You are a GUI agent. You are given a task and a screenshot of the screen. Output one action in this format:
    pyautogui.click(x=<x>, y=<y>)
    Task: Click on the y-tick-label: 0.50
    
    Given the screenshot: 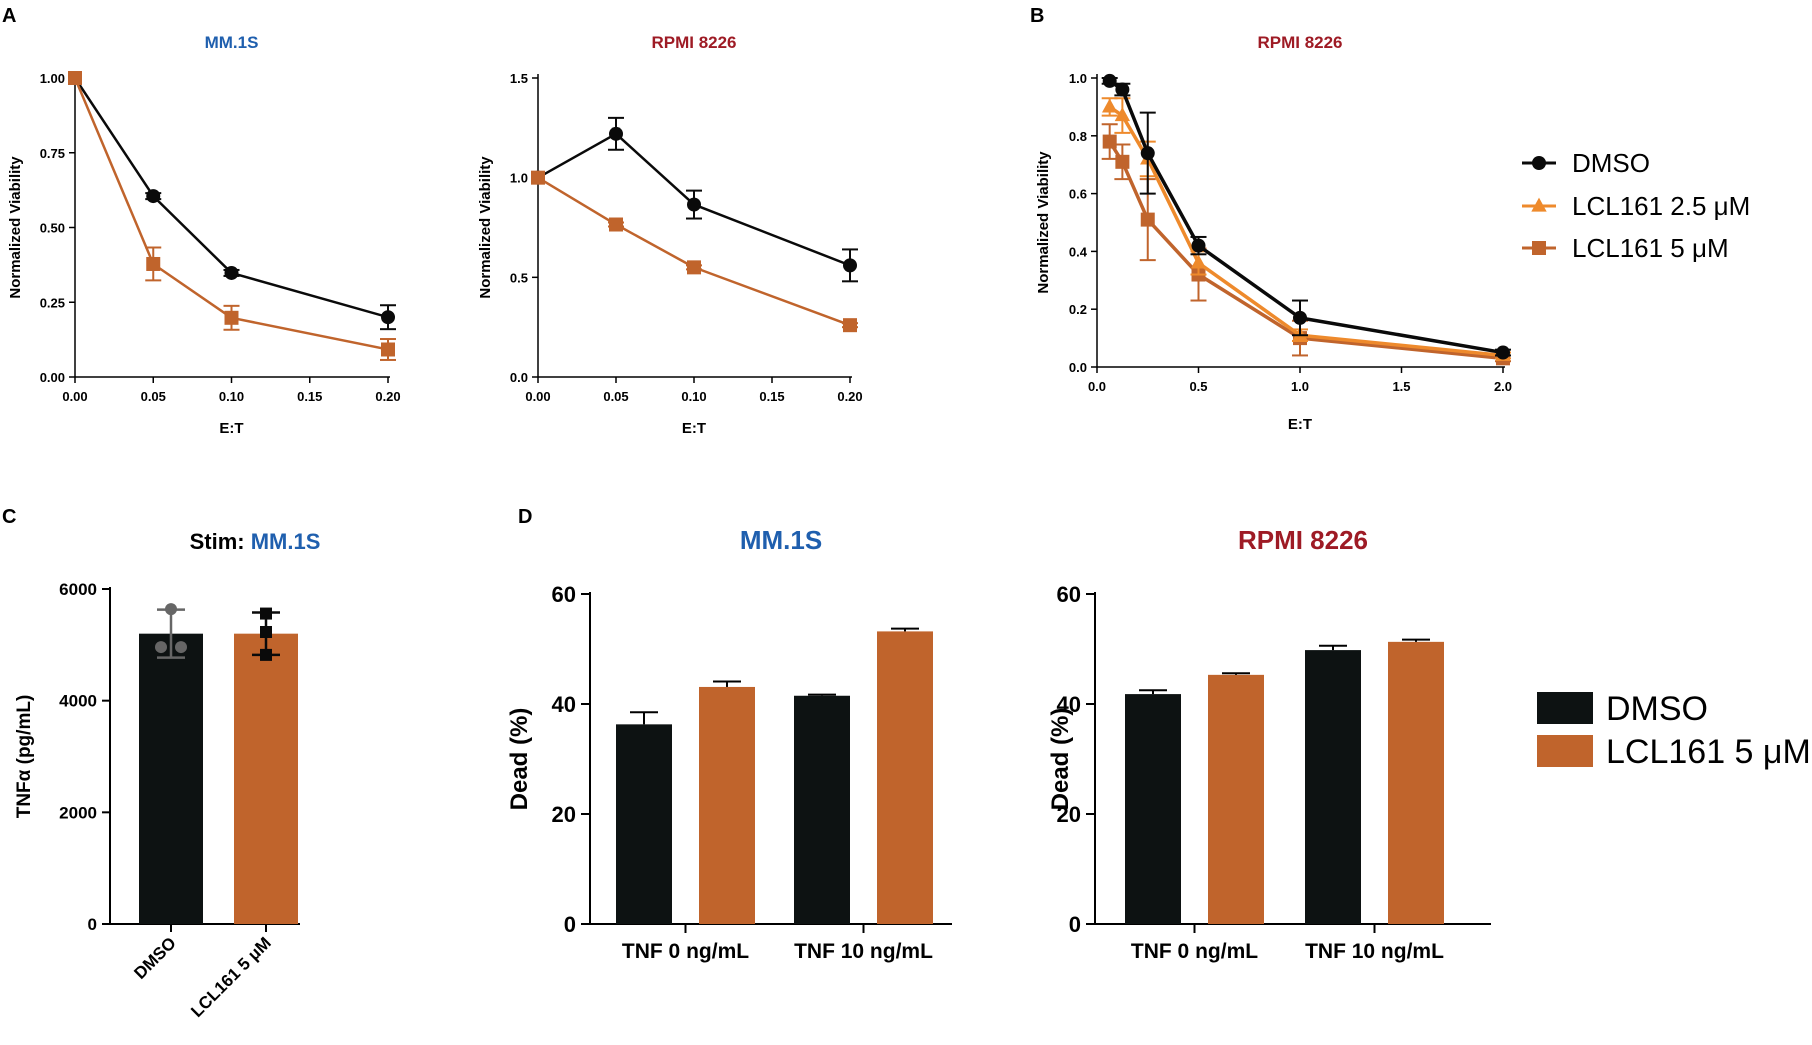 What is the action you would take?
    pyautogui.click(x=52, y=228)
    